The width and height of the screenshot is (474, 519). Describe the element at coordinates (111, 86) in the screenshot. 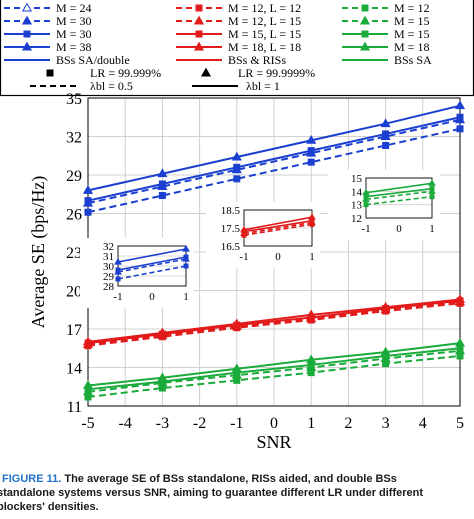

I see `legend-label: λbl = 0.5` at that location.